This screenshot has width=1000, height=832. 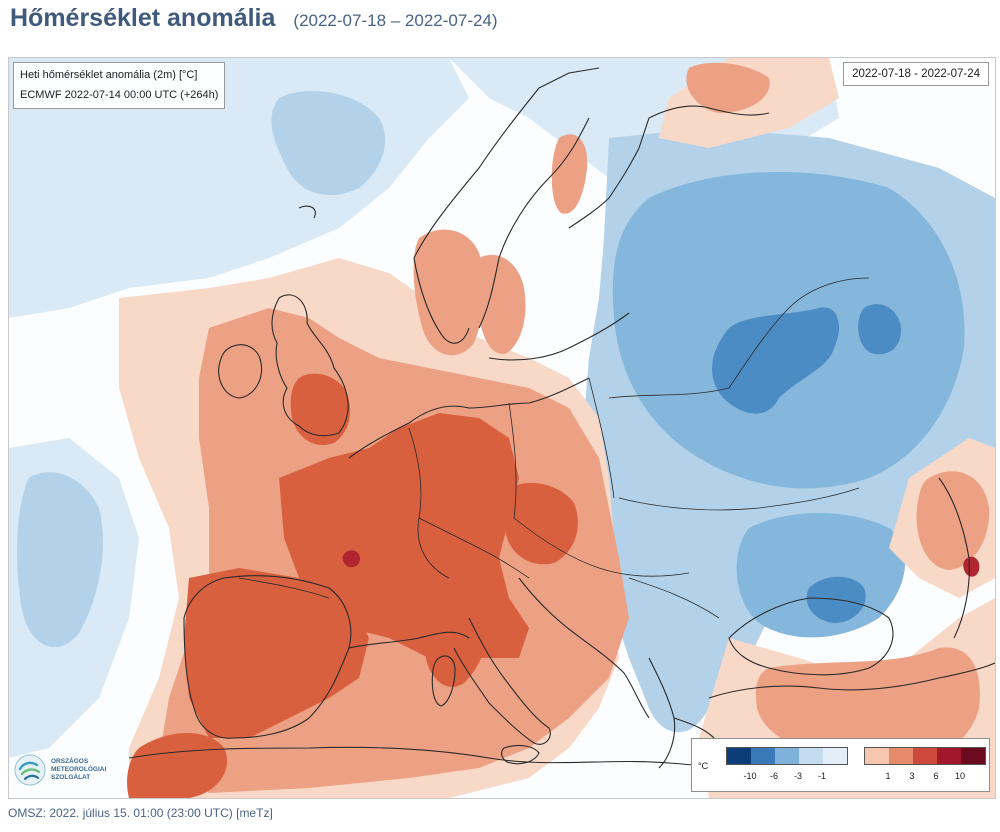 I want to click on coast-ireland, so click(x=240, y=371).